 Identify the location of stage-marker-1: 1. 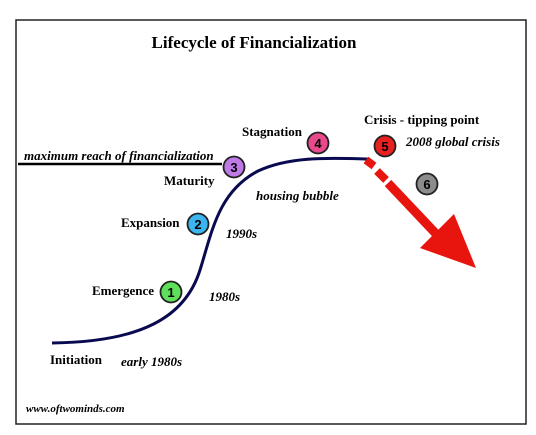
(171, 292).